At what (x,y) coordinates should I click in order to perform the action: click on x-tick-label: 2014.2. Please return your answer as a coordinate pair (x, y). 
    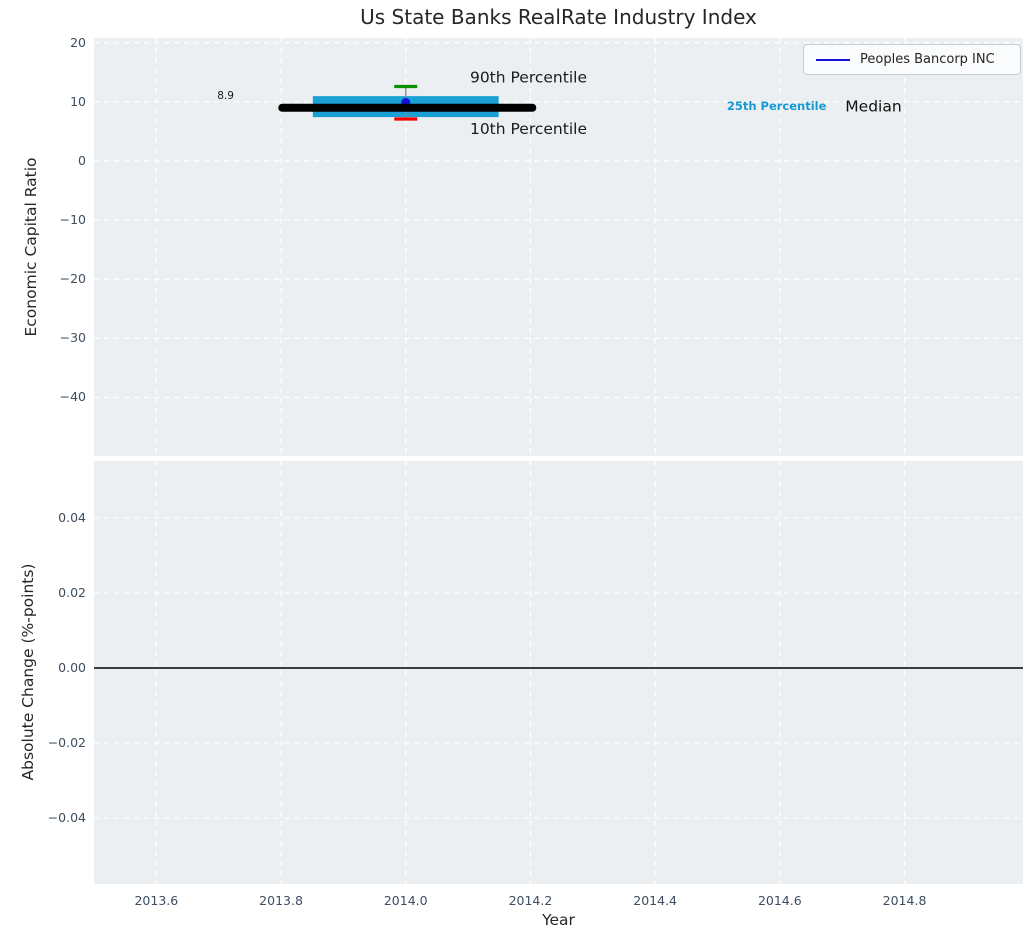
    Looking at the image, I should click on (530, 900).